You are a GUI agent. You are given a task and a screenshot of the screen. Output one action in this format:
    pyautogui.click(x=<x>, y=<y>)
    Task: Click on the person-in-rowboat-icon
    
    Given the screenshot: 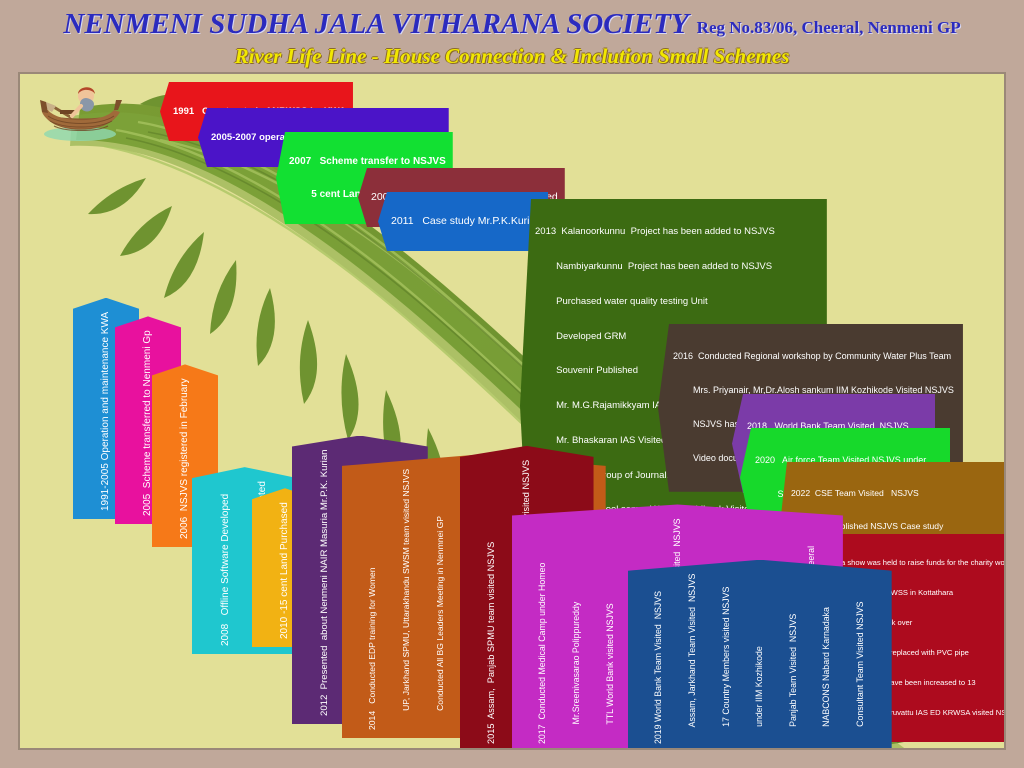 What is the action you would take?
    pyautogui.click(x=81, y=114)
    